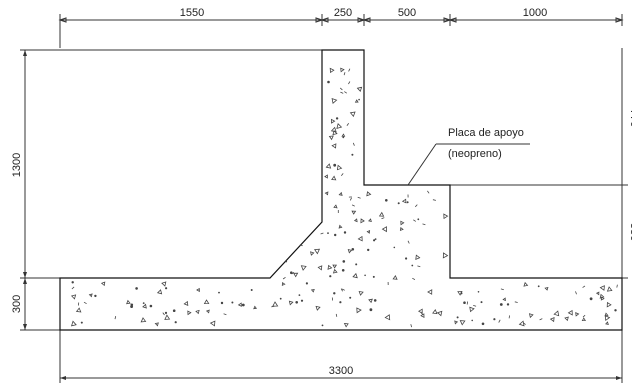 The image size is (632, 387). What do you see at coordinates (192, 13) in the screenshot?
I see `dim-top-1: 1550` at bounding box center [192, 13].